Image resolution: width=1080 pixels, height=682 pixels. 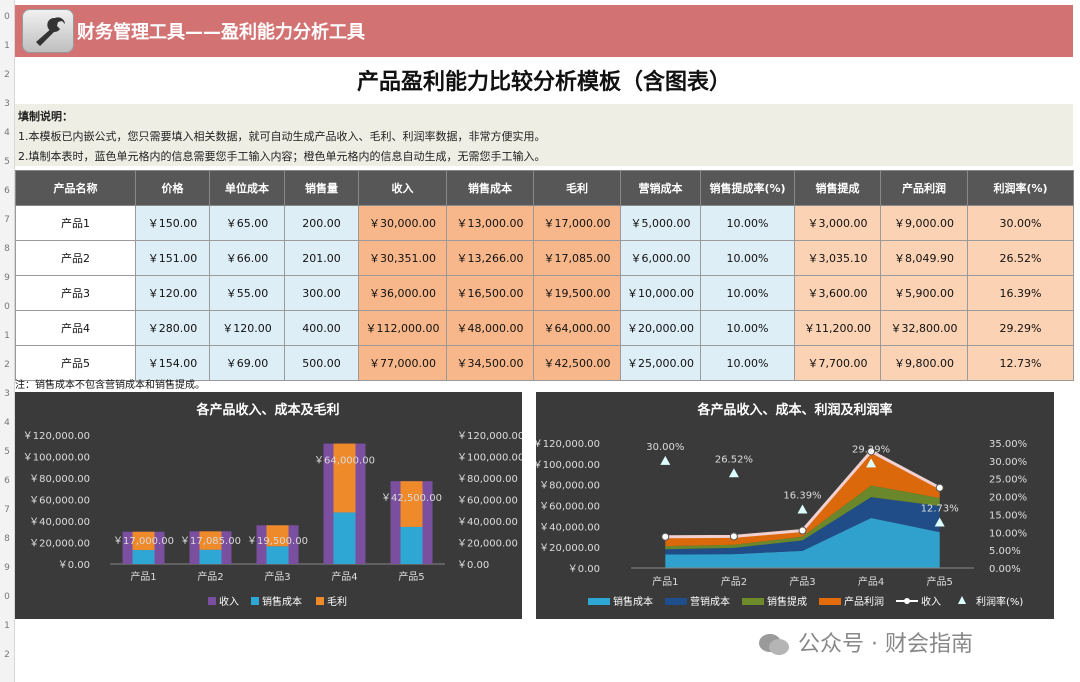 I want to click on legend-label: 毛利, so click(x=337, y=602).